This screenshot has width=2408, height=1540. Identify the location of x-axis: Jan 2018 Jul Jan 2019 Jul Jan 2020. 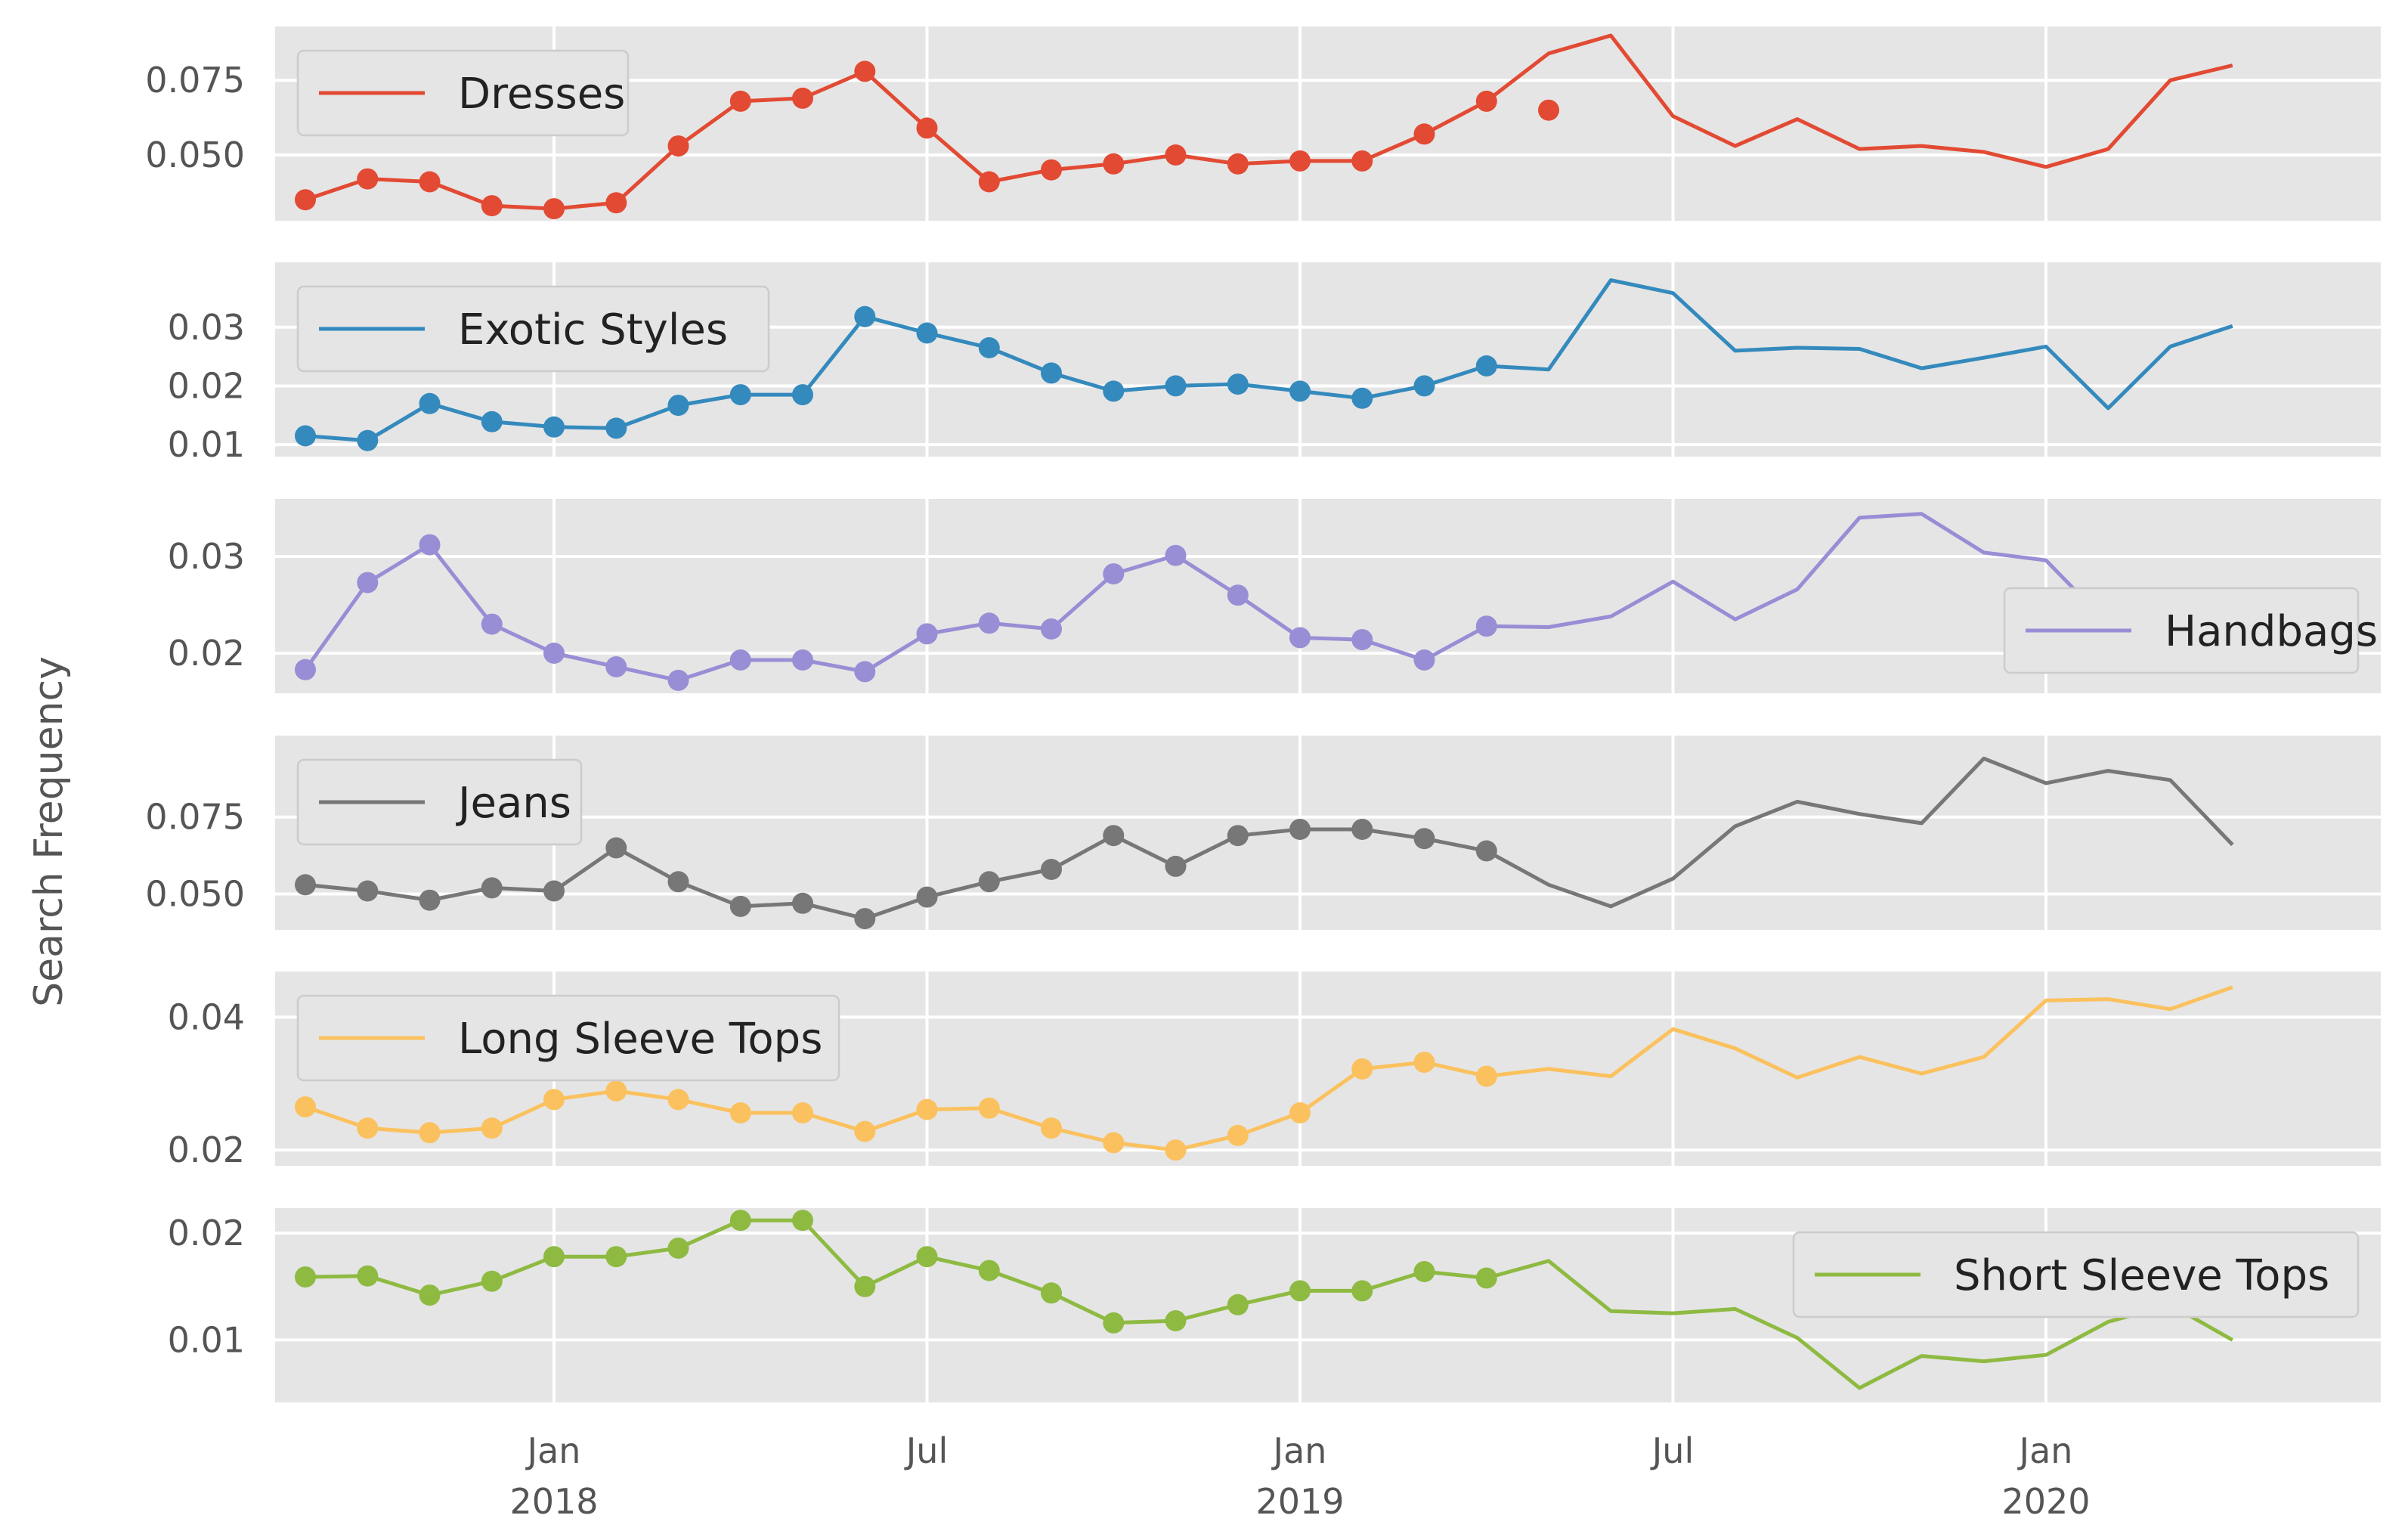
(1299, 1476).